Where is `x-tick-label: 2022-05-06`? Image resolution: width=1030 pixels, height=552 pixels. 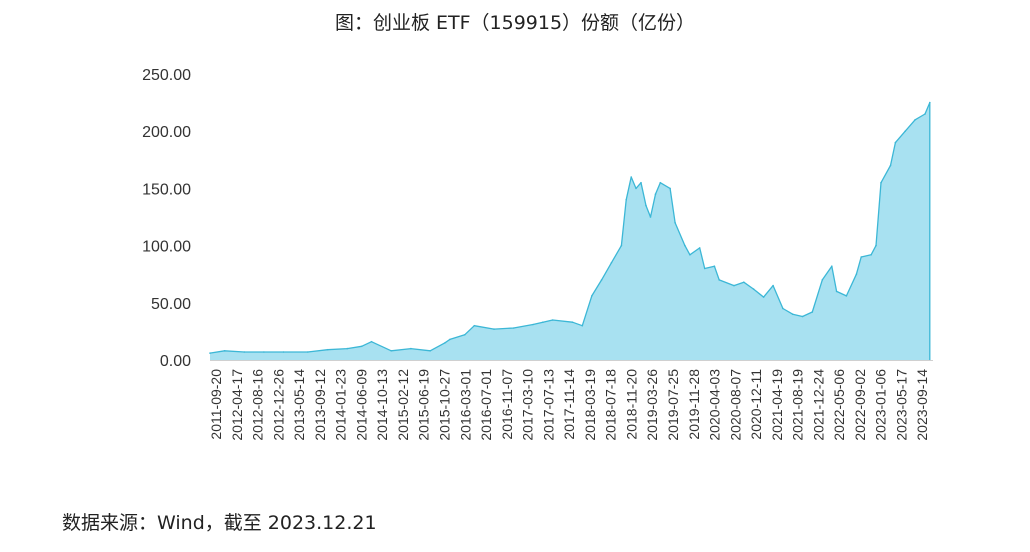
x-tick-label: 2022-05-06 is located at coordinates (839, 405).